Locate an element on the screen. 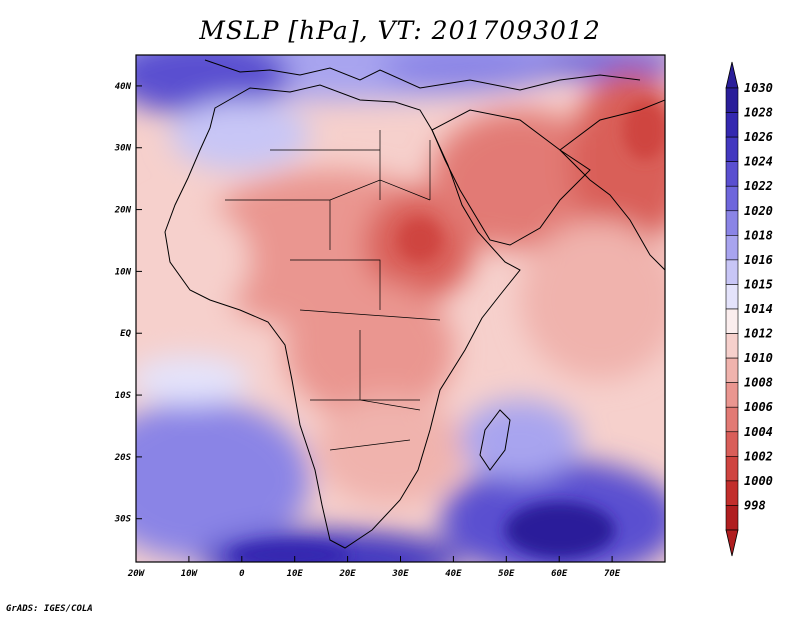 This screenshot has width=800, height=622. y-tick-label: 20N is located at coordinates (123, 211).